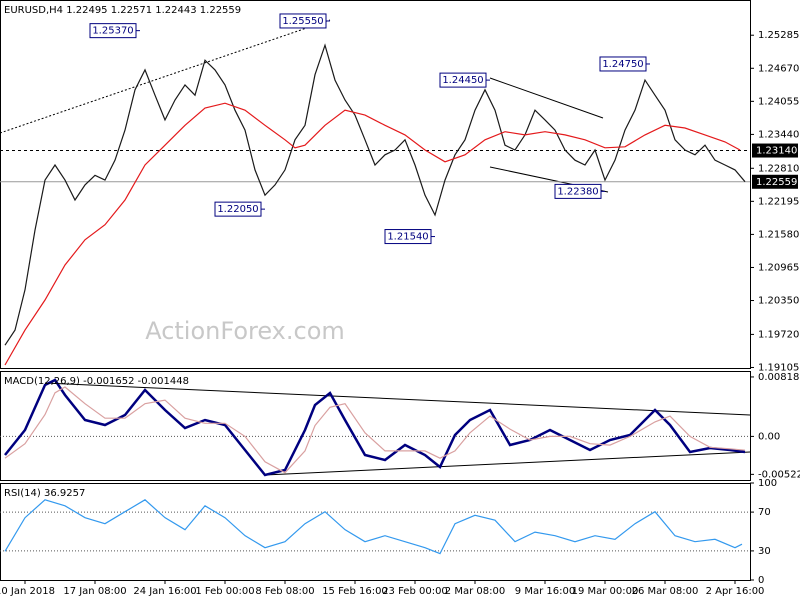 Image resolution: width=800 pixels, height=600 pixels. Describe the element at coordinates (778, 35) in the screenshot. I see `y-tick-label: 1.25285` at that location.